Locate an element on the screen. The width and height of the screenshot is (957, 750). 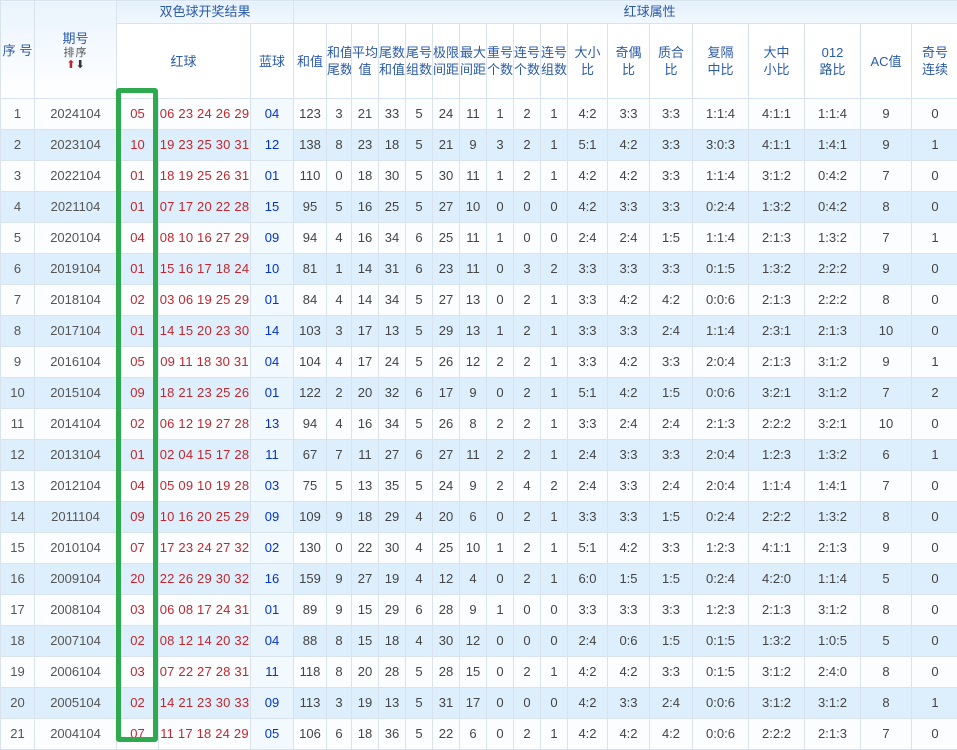
cell-limit-span: 22 is located at coordinates (446, 734).